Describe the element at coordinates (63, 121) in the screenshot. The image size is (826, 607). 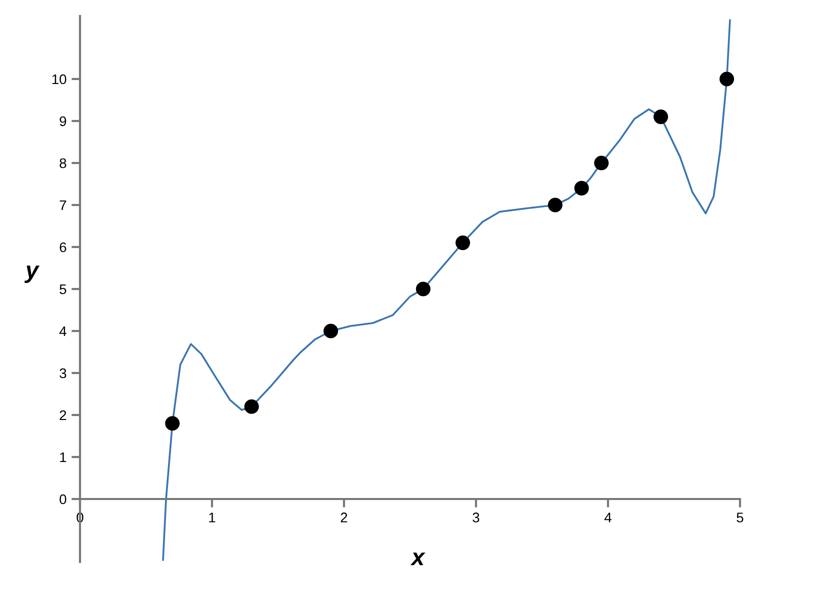
I see `y-tick-label: 9` at that location.